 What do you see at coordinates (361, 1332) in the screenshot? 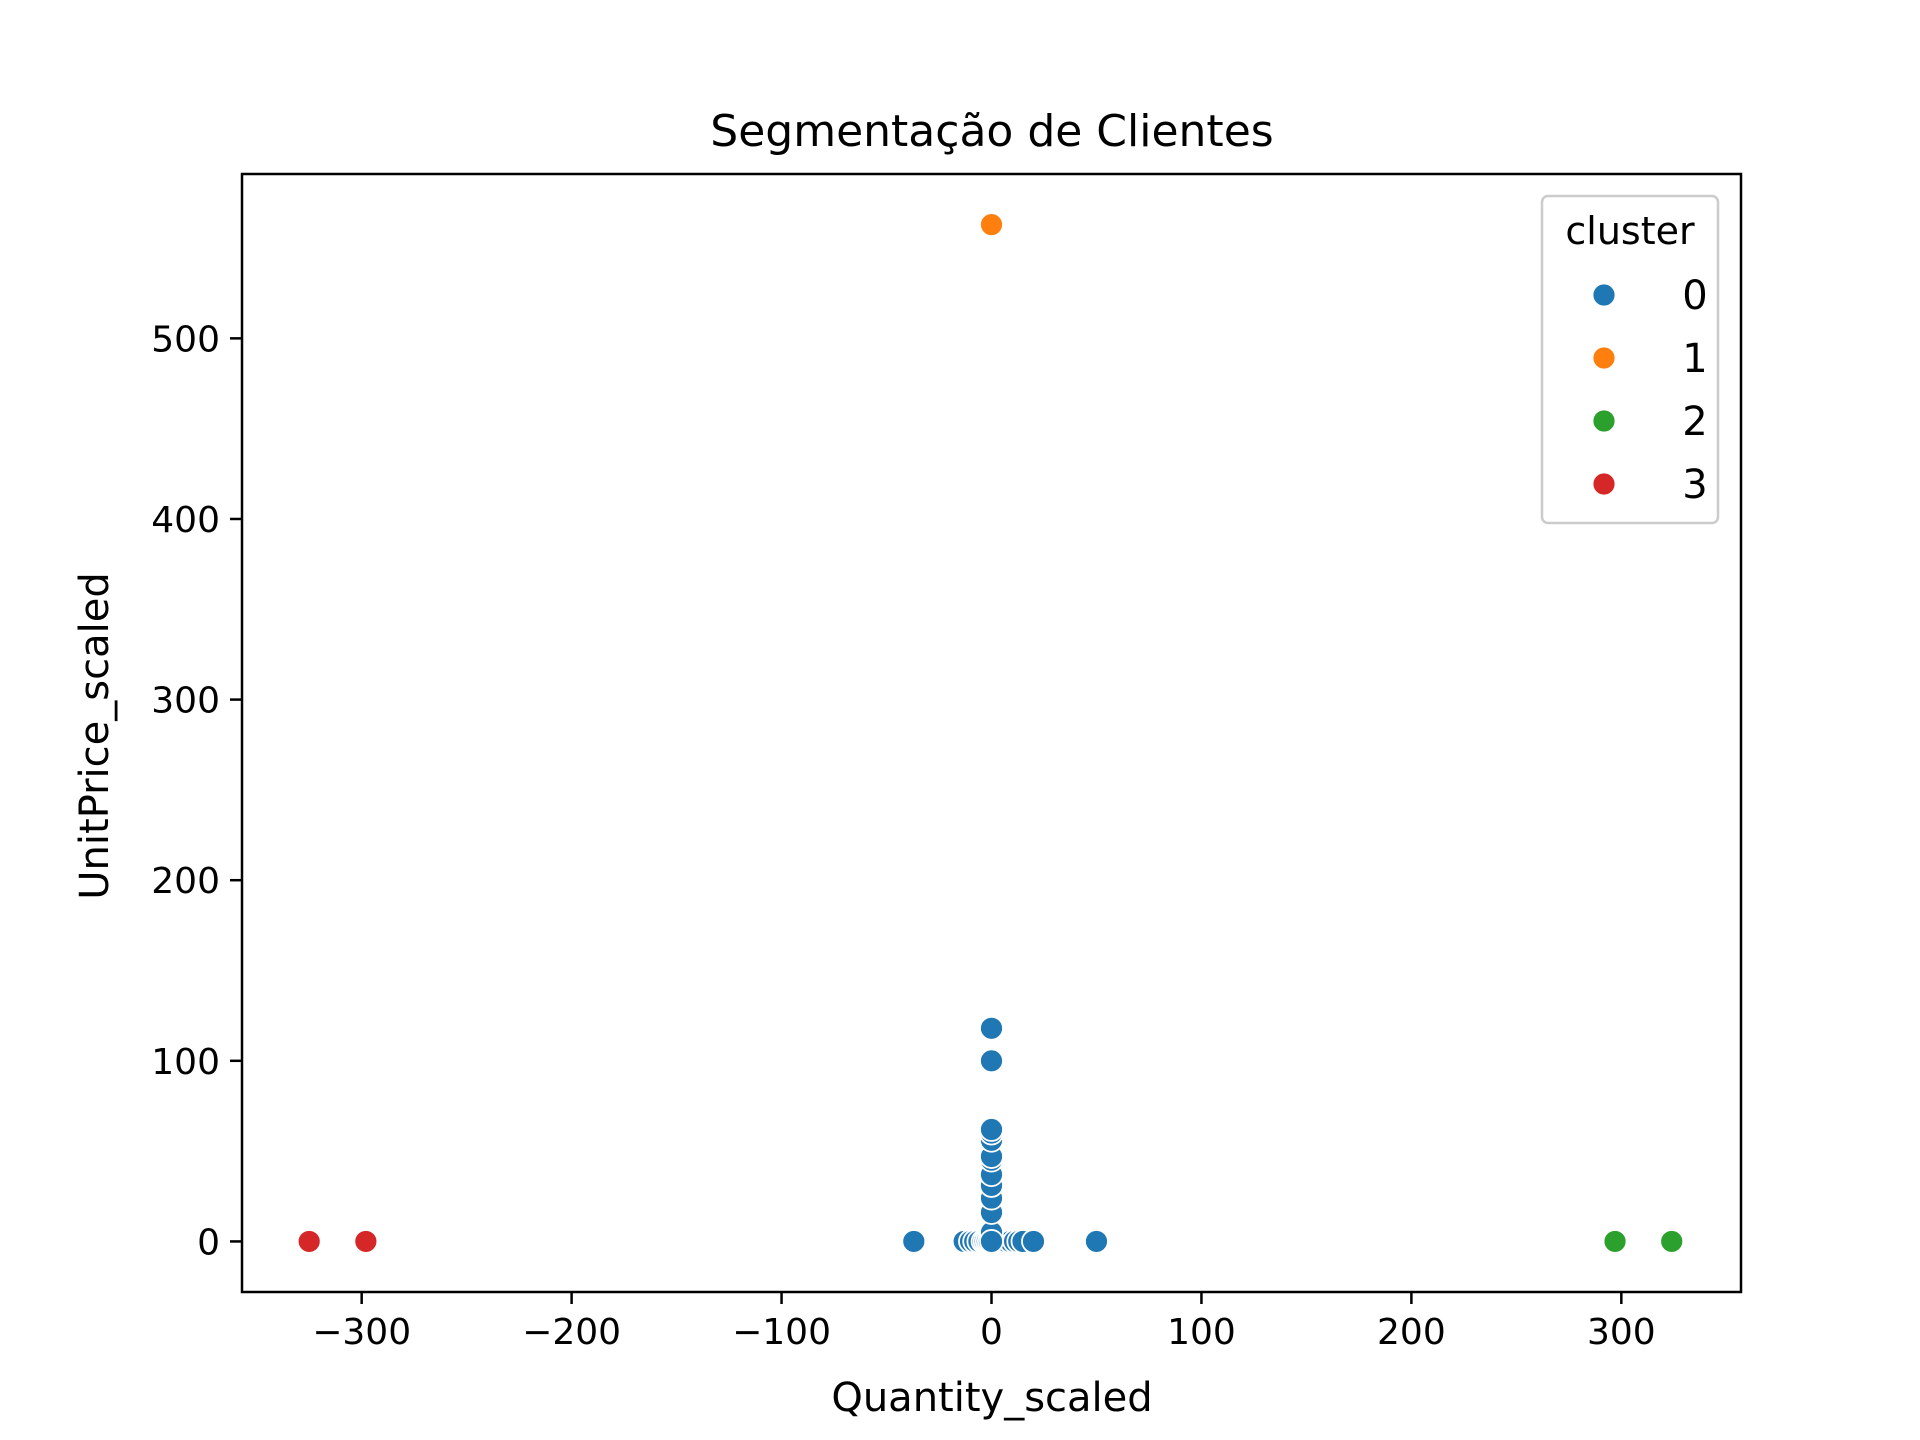
I see `x-tick-label: −300` at bounding box center [361, 1332].